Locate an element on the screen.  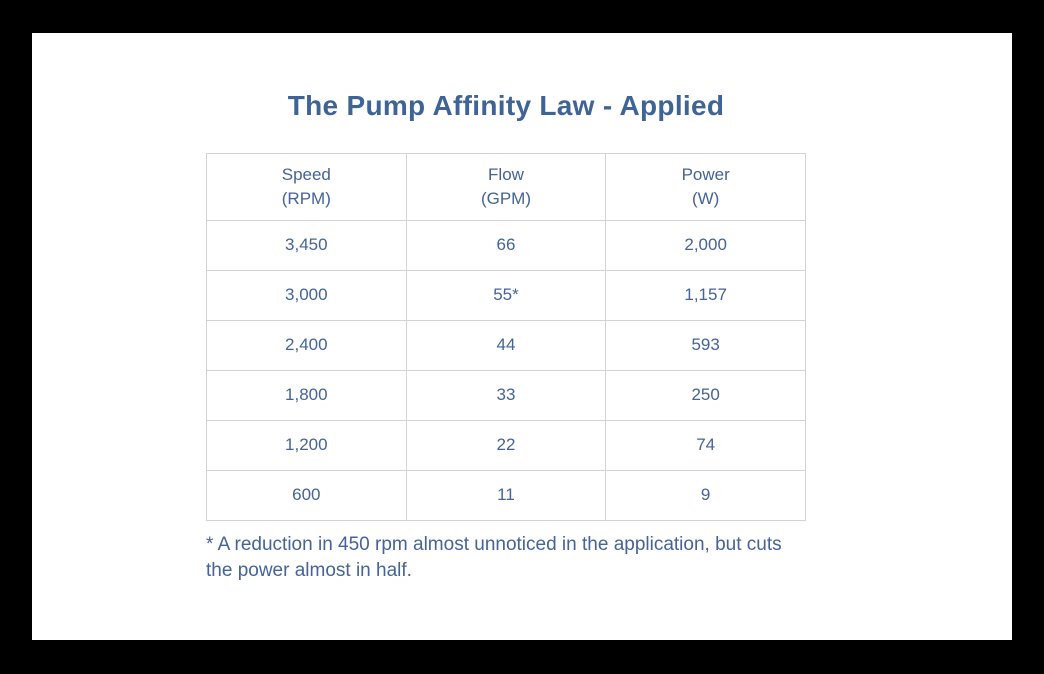
table-cell: 33 is located at coordinates (506, 395).